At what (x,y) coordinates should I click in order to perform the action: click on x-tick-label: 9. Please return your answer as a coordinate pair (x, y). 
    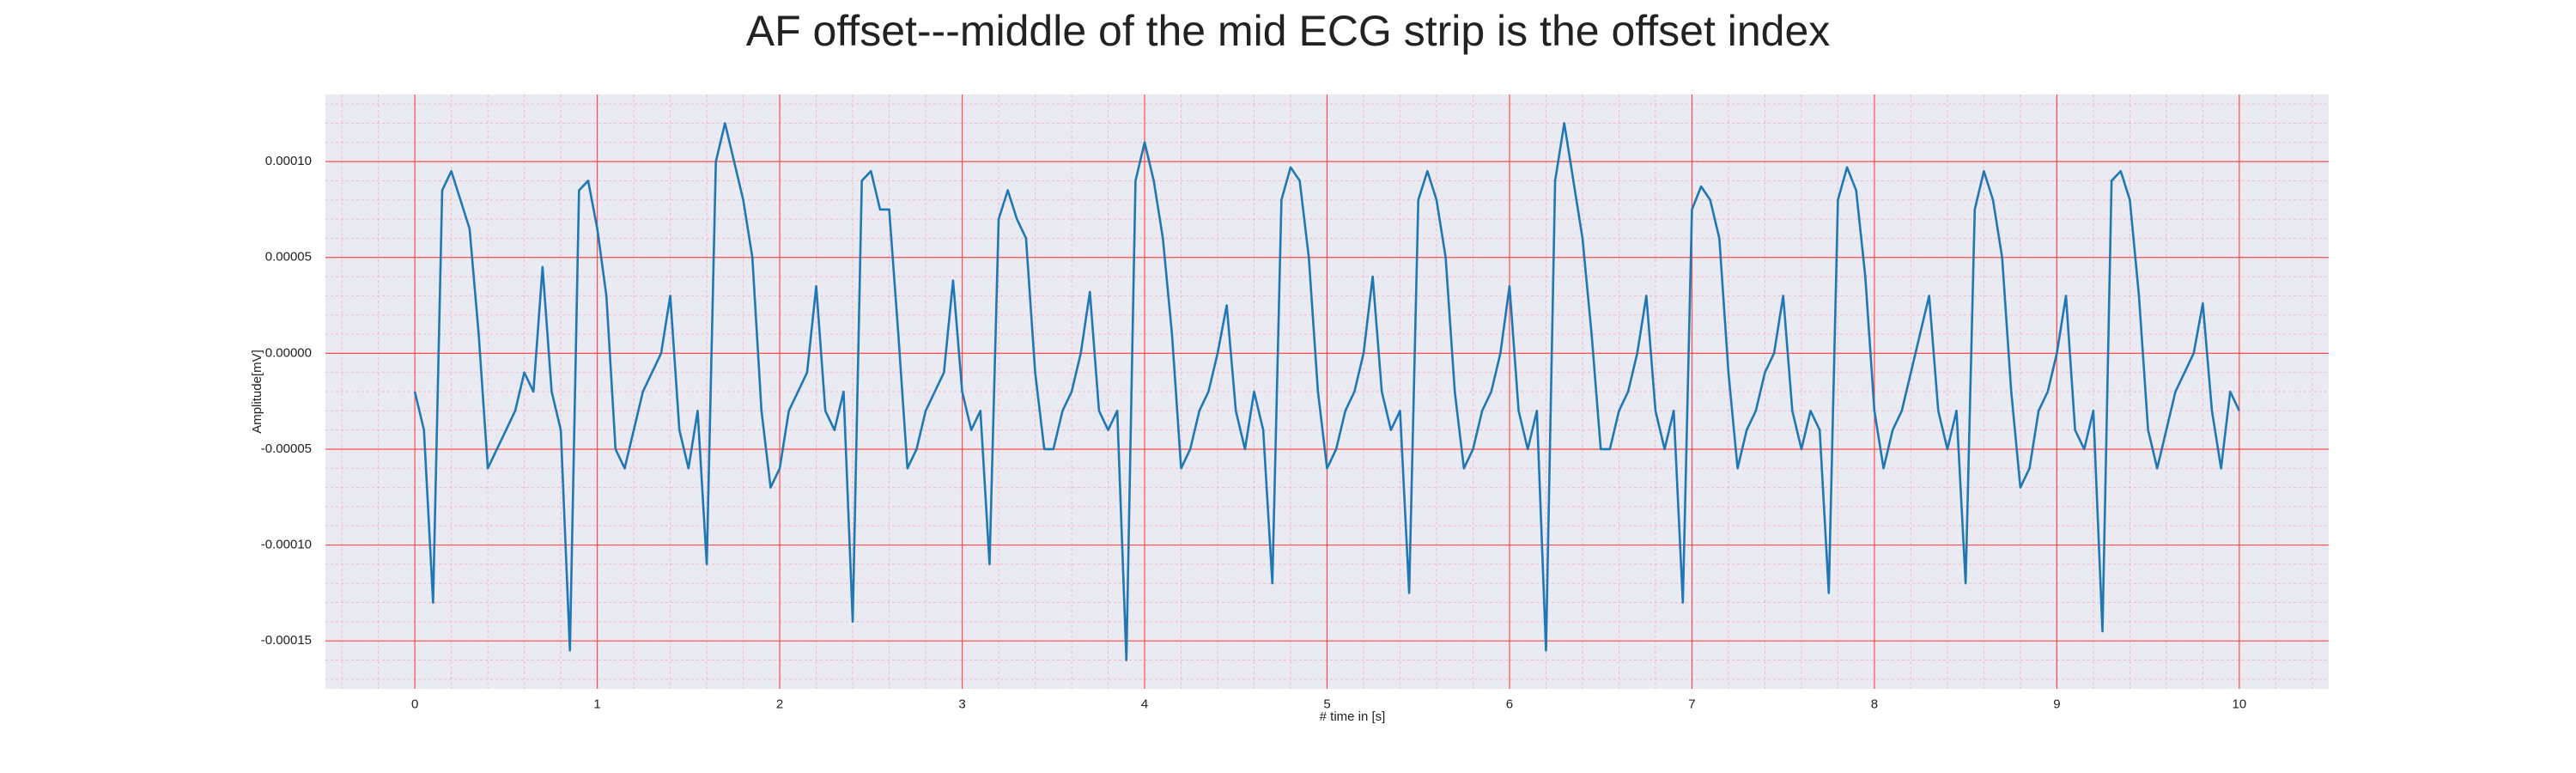
    Looking at the image, I should click on (2056, 704).